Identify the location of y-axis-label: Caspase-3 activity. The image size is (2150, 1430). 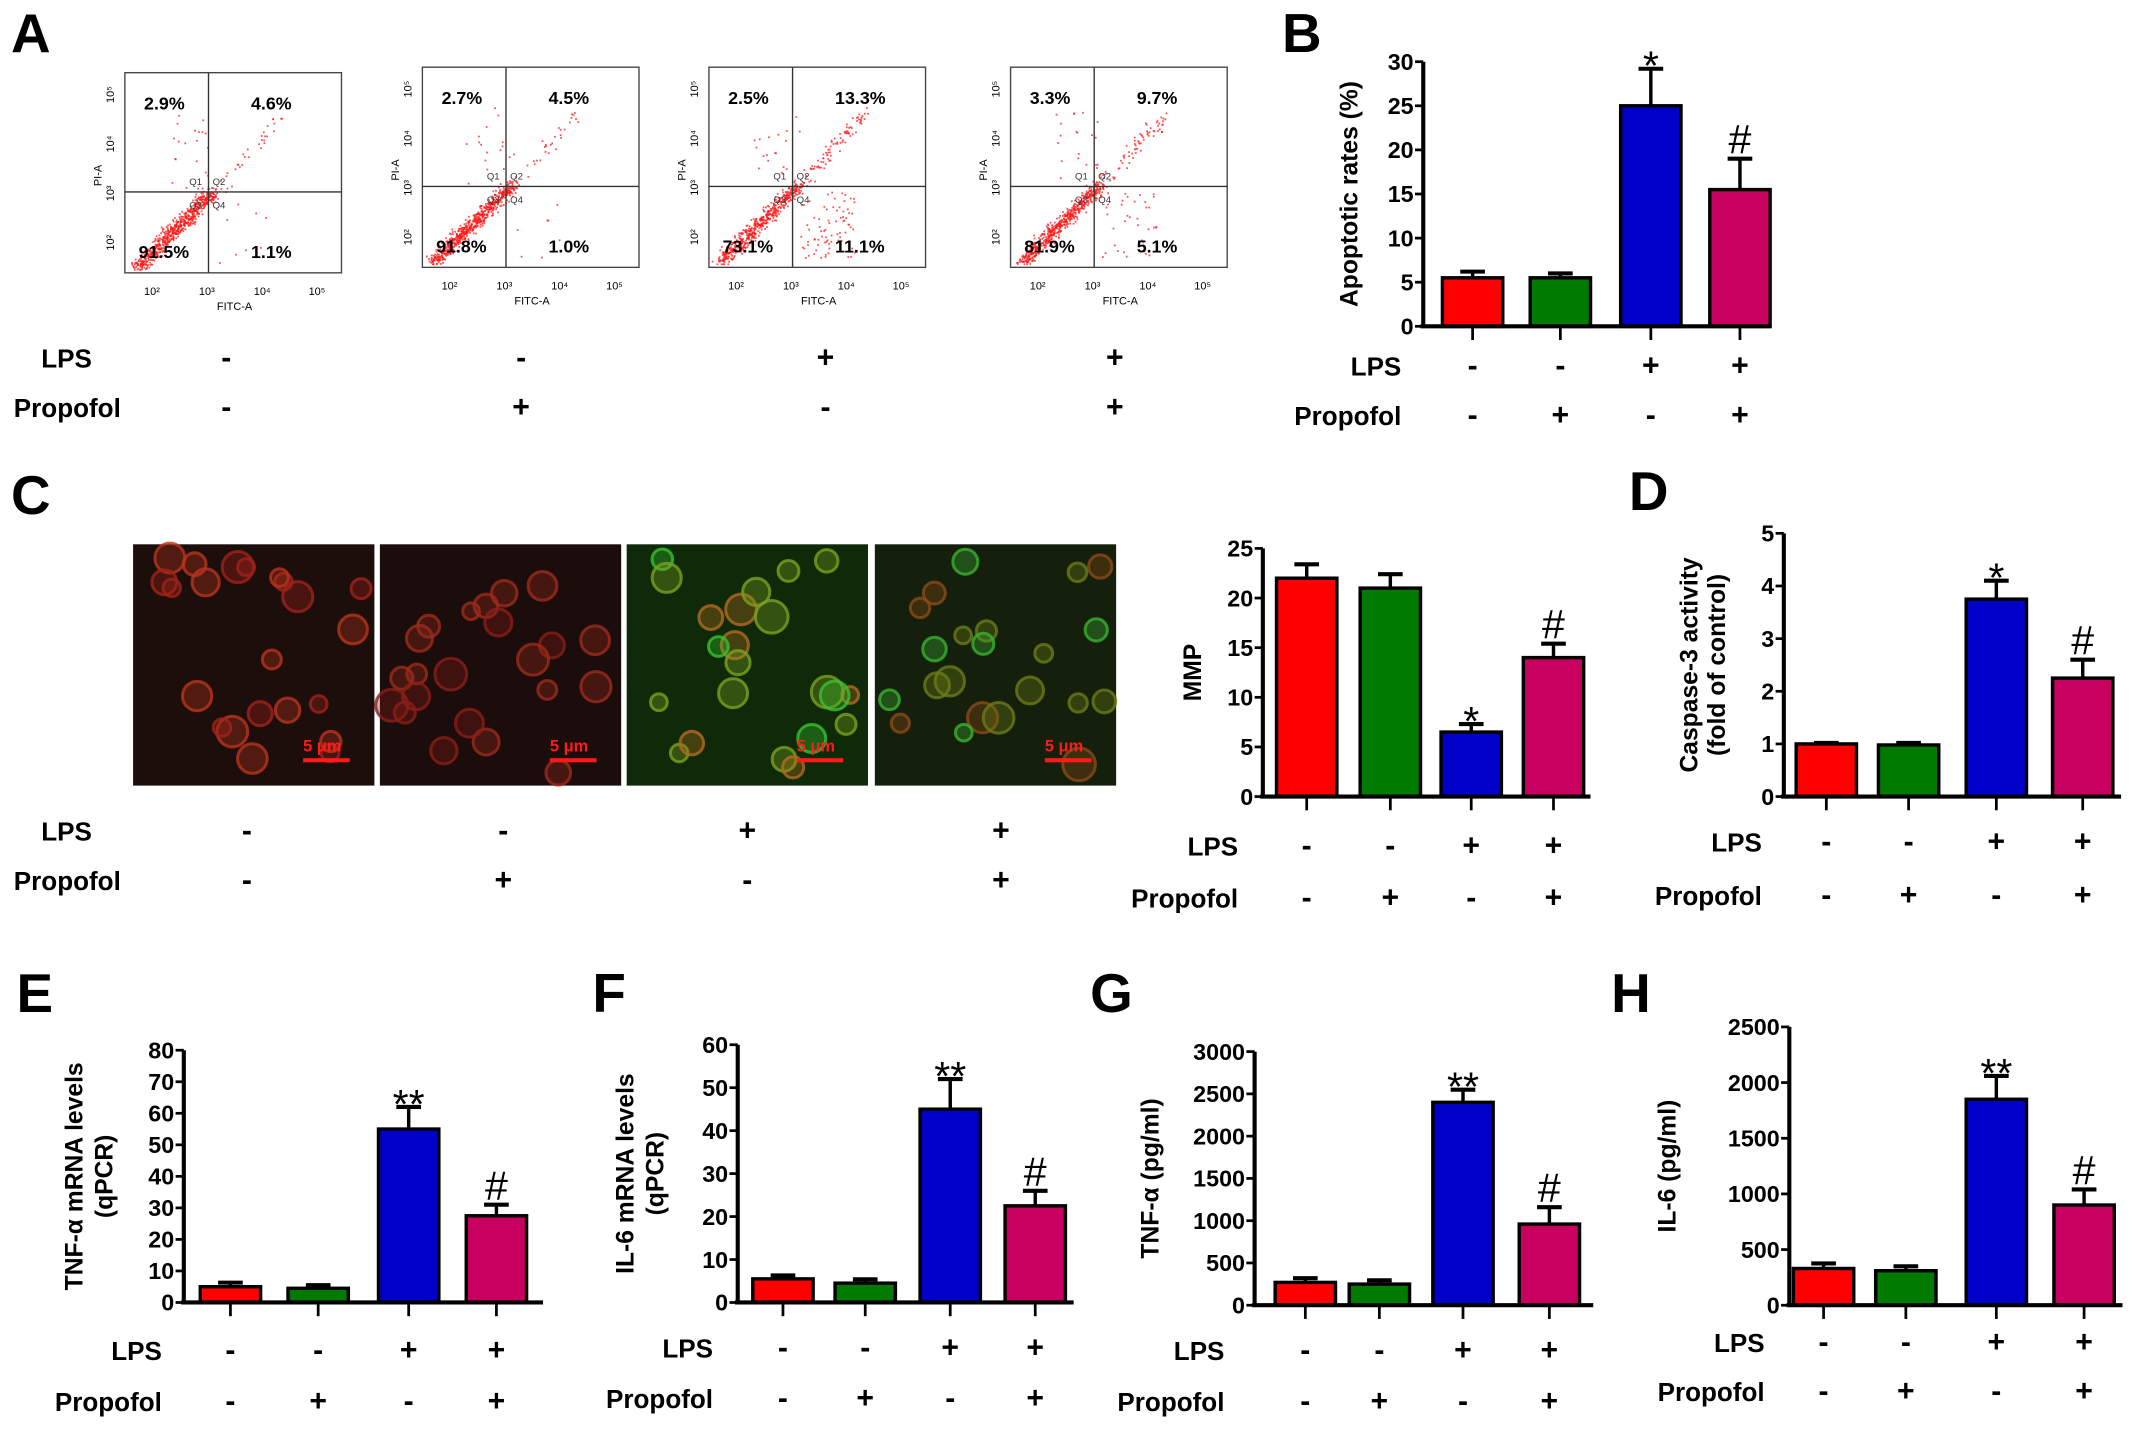
(1689, 664).